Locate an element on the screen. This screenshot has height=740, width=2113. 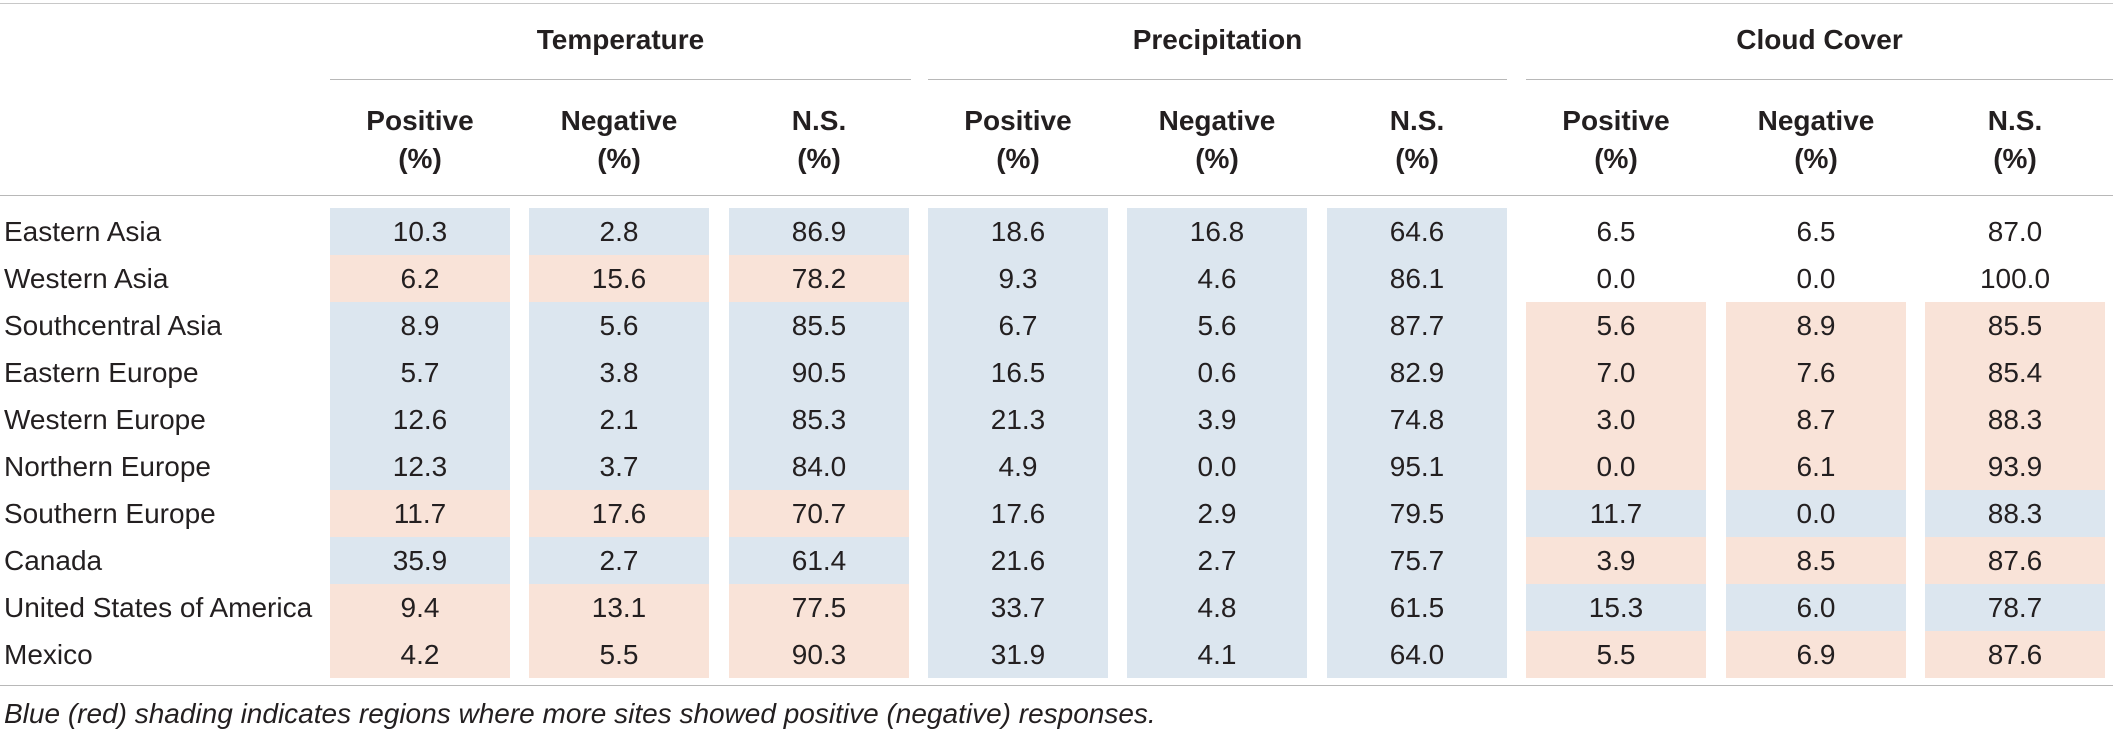
table-cell: 6.9 is located at coordinates (1816, 654).